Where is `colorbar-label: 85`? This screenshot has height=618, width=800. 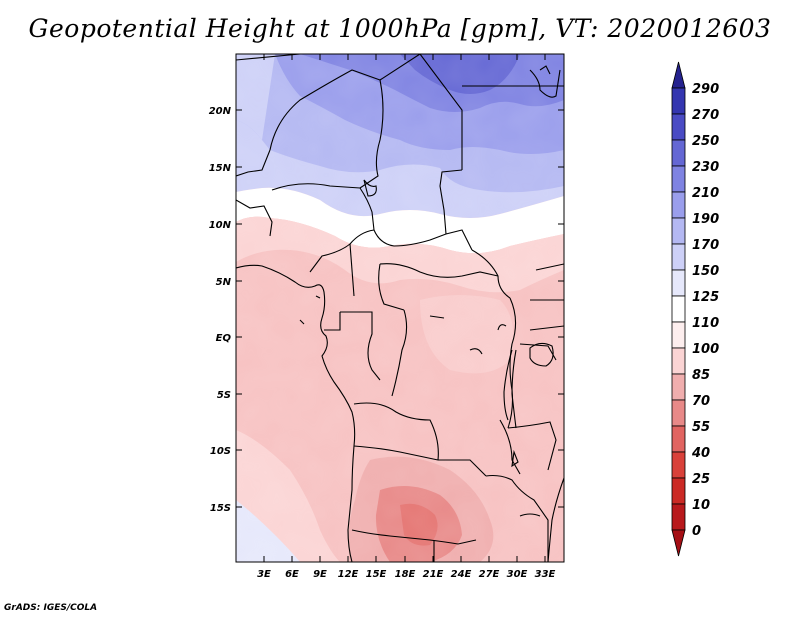
colorbar-label: 85 is located at coordinates (701, 375).